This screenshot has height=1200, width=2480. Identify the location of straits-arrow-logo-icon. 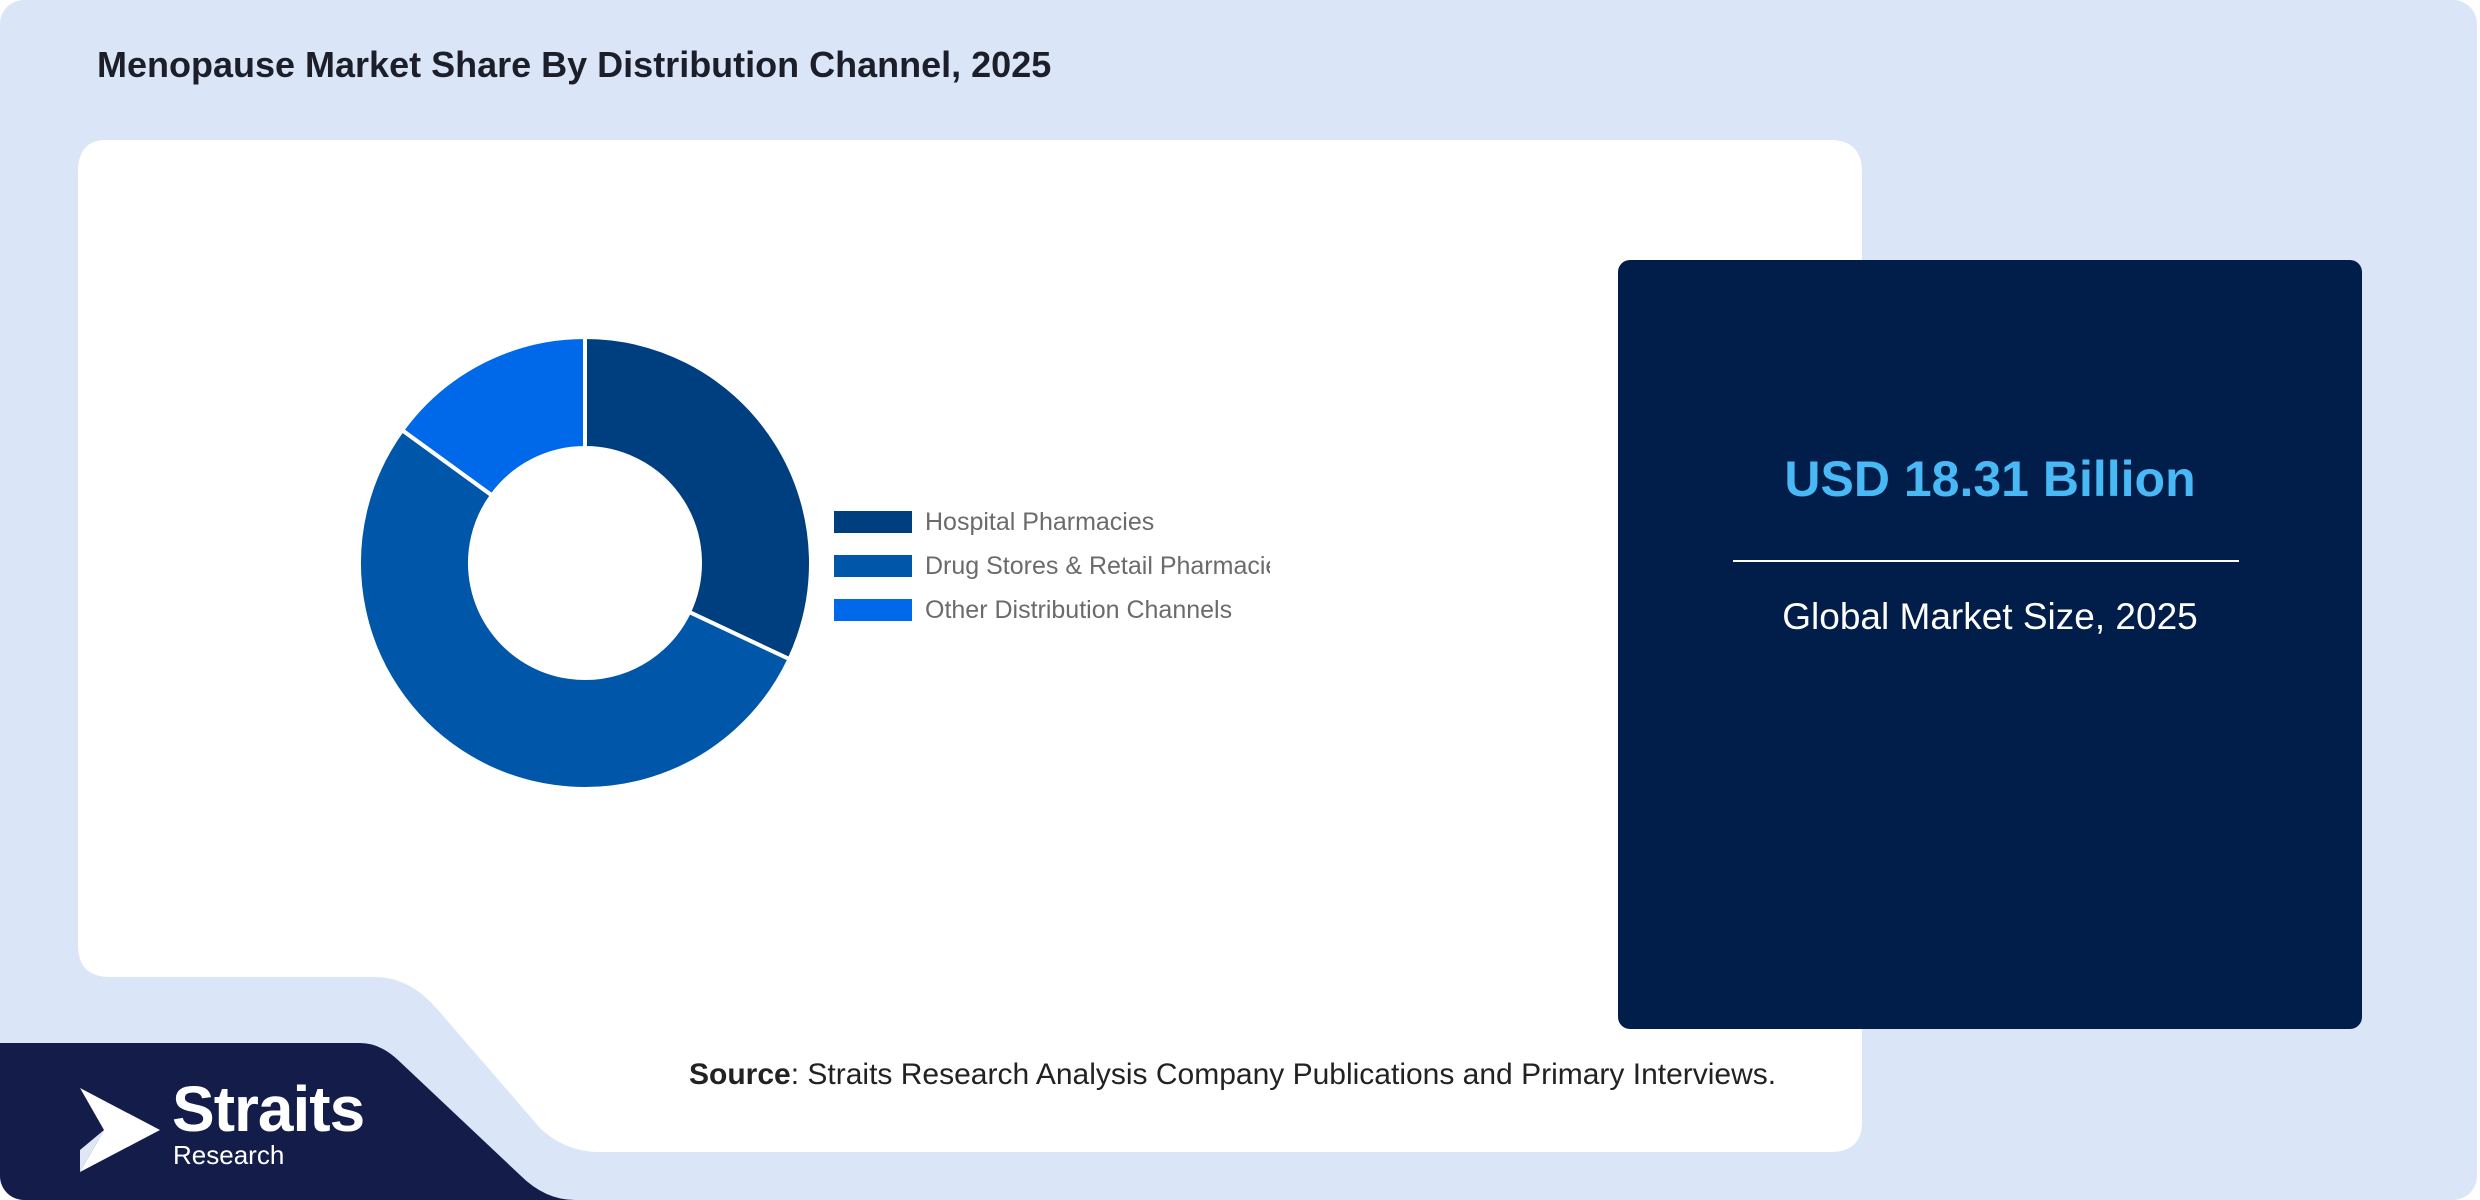
(120, 1130).